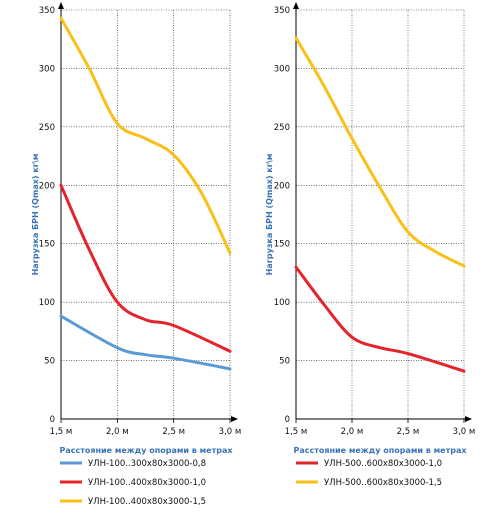 Image resolution: width=489 pixels, height=513 pixels. I want to click on legend-label-2: УЛН-100..400х80х3000-1,5, so click(147, 502).